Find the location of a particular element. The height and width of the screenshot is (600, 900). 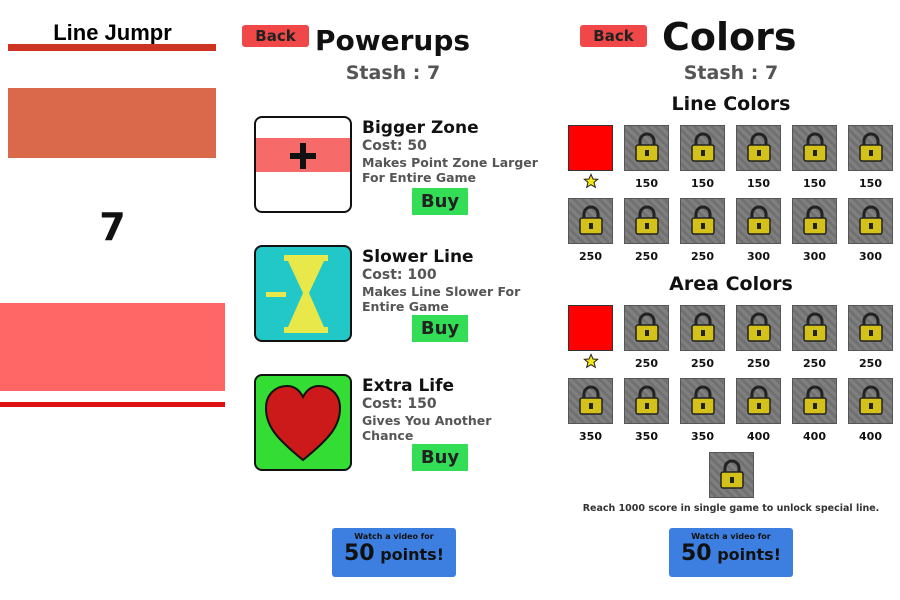

hourglass-icon is located at coordinates (303, 293).